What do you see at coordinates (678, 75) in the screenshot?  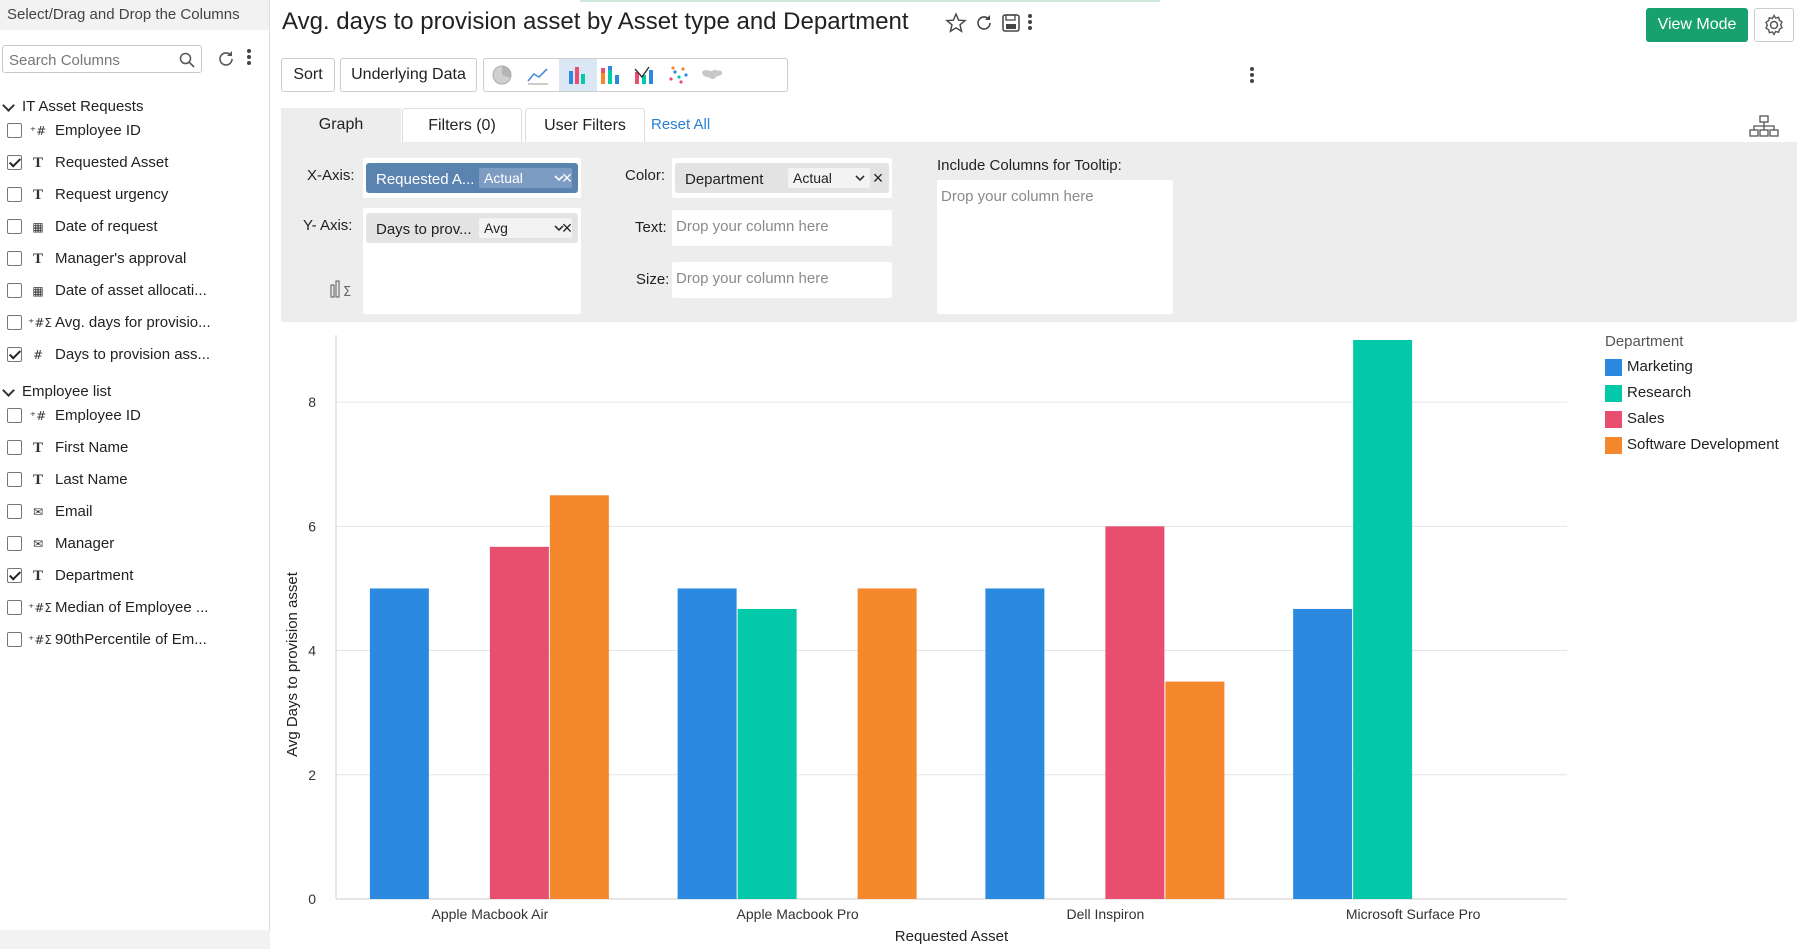 I see `scatter-chart-icon` at bounding box center [678, 75].